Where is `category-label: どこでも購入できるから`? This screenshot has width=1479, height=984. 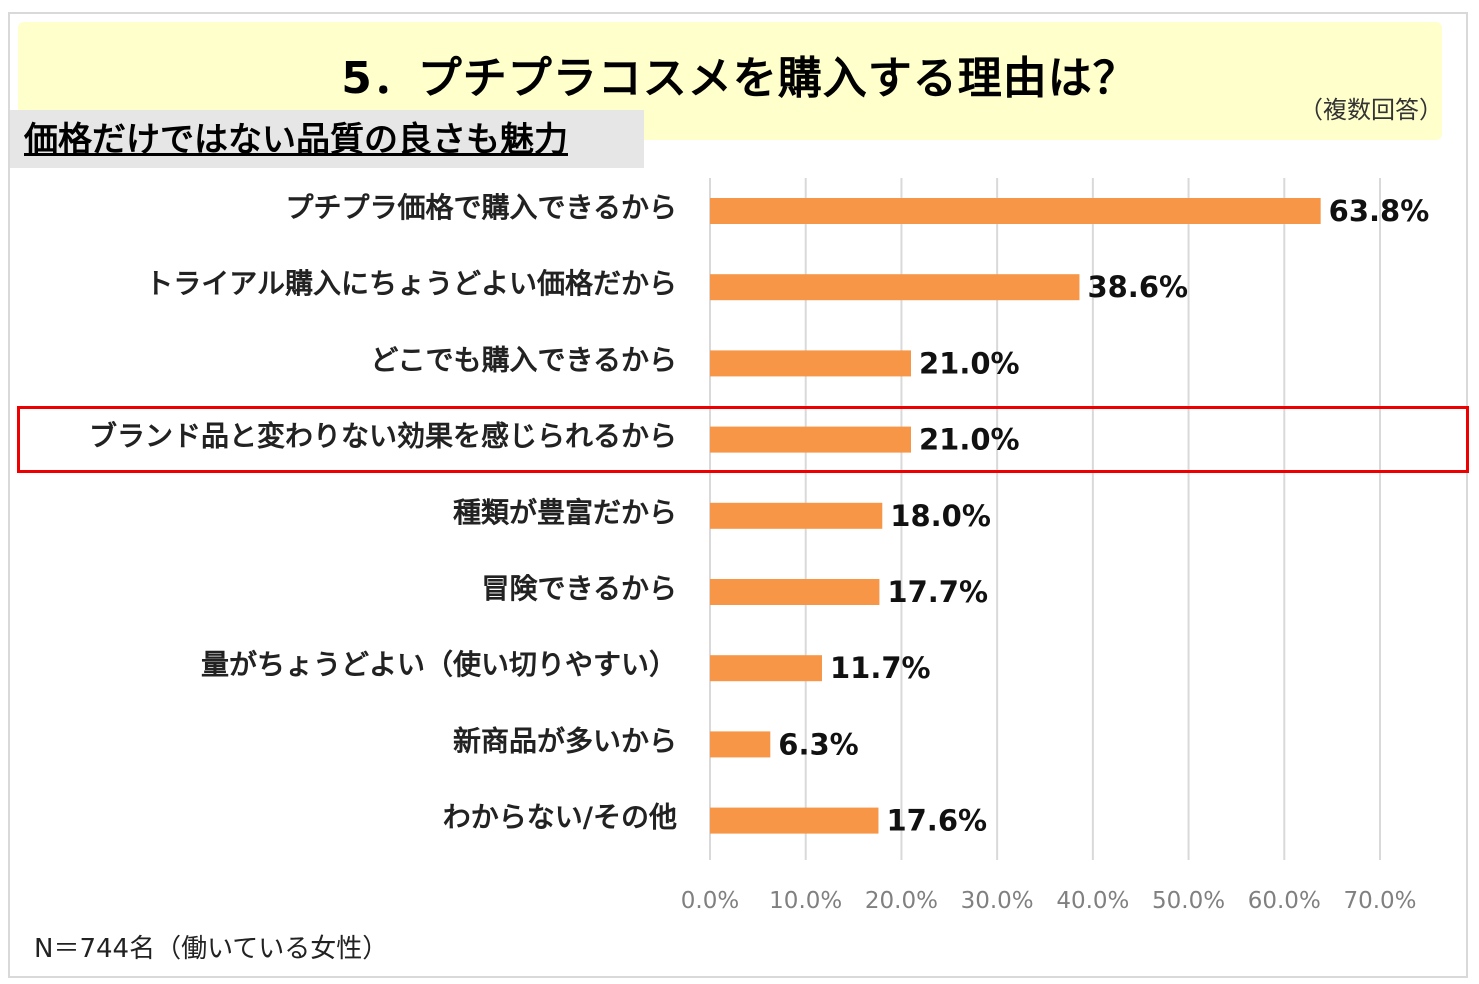 category-label: どこでも購入できるから is located at coordinates (523, 359).